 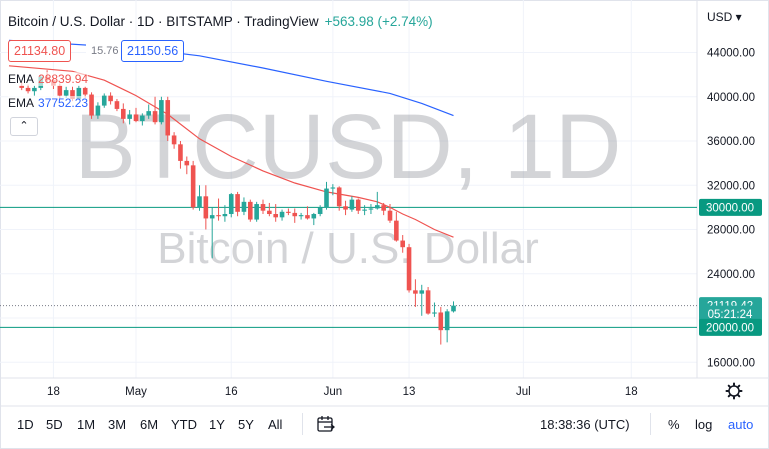 I want to click on ema-slow-legend: EMA 37752.23, so click(x=48, y=103).